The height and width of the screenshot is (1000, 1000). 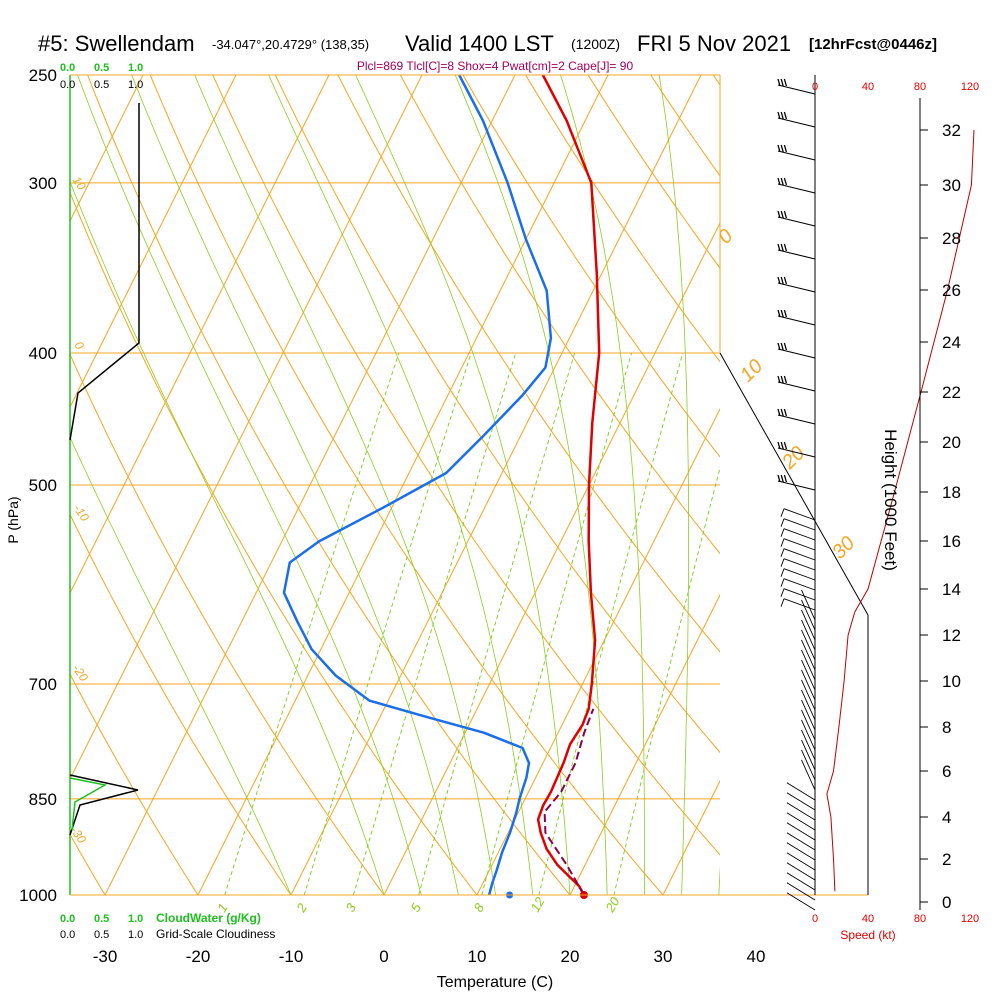 What do you see at coordinates (751, 370) in the screenshot?
I see `isotherm-label: 10` at bounding box center [751, 370].